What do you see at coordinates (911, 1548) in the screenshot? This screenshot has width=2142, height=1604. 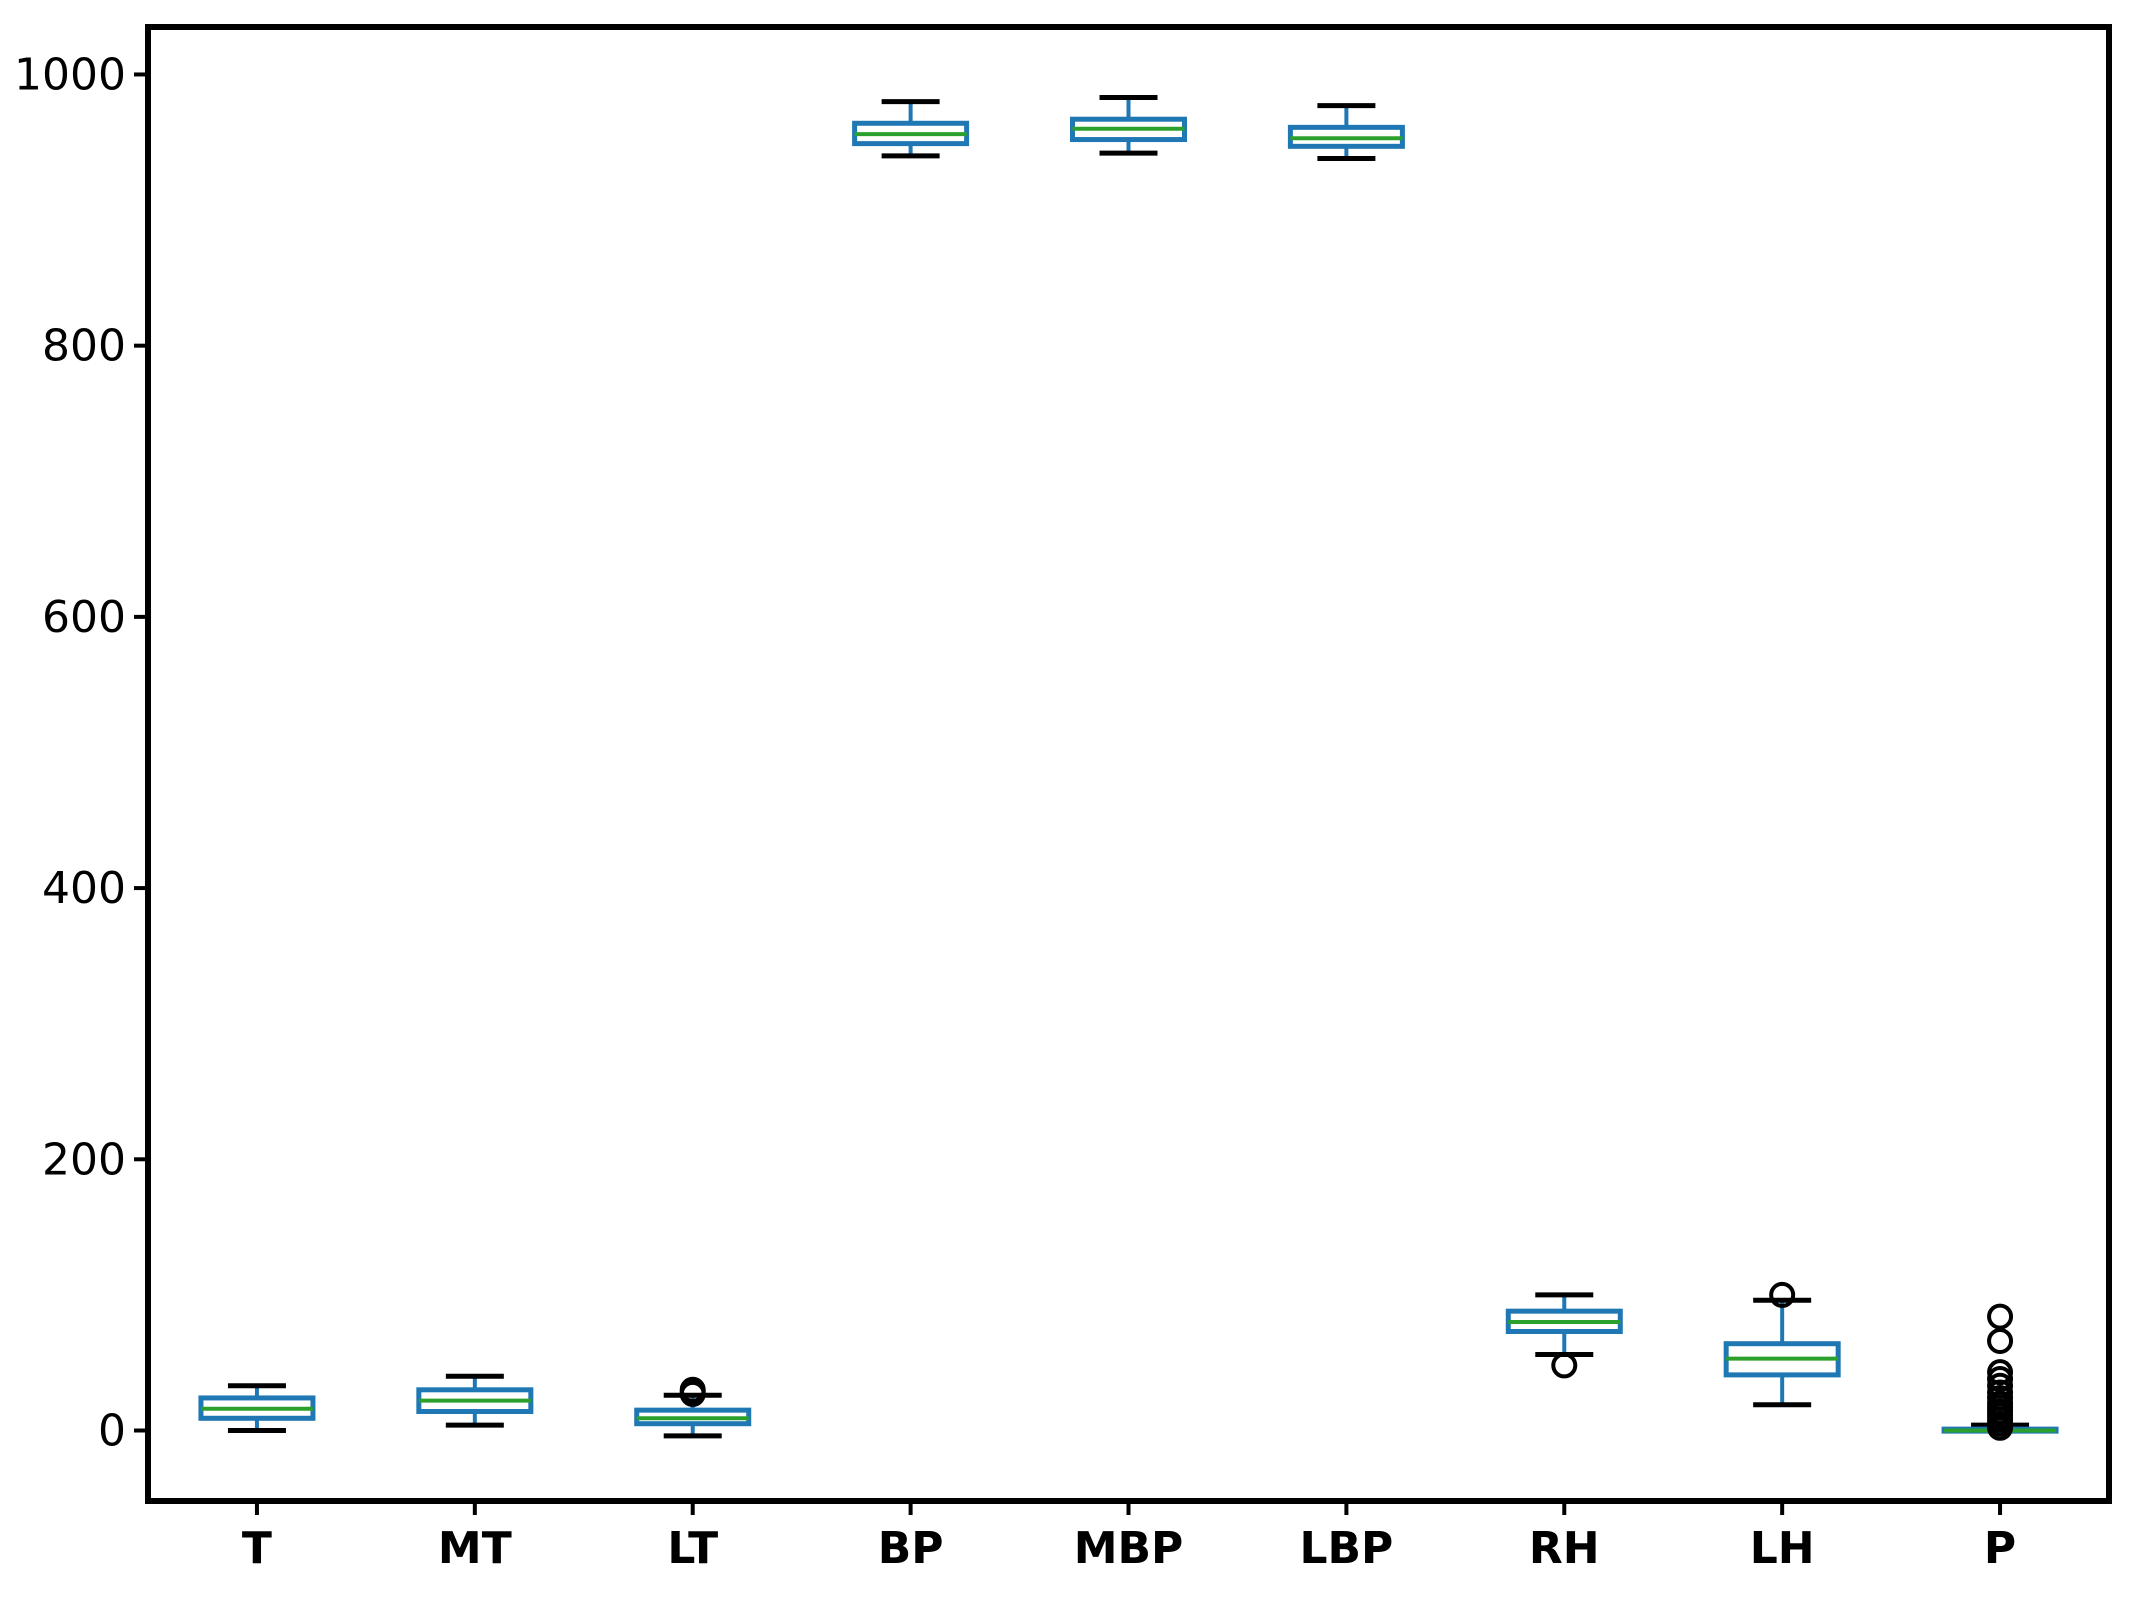 I see `x-tick-label-BP: BP` at bounding box center [911, 1548].